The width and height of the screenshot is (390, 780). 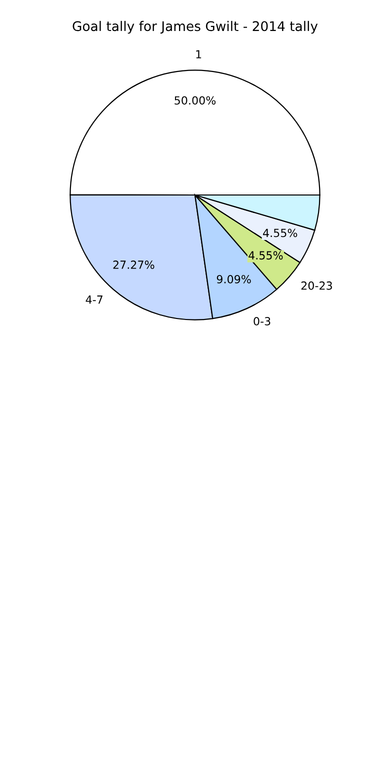 What do you see at coordinates (233, 279) in the screenshot?
I see `data-label: 9.09%` at bounding box center [233, 279].